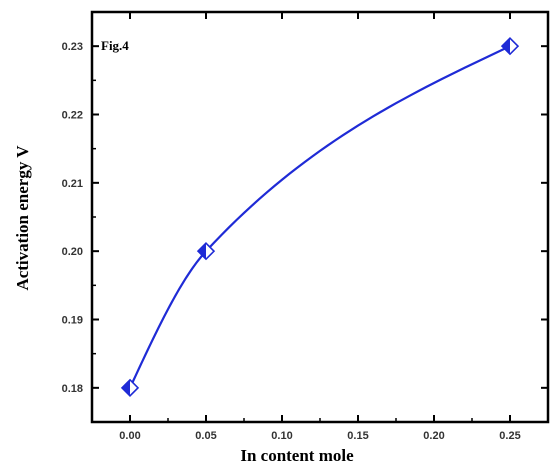 This screenshot has width=559, height=466. I want to click on y-tick-label: 0.23, so click(72, 47).